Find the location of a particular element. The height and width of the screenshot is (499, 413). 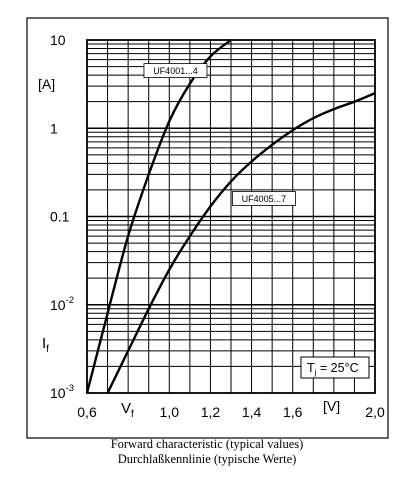

y-tick-label: 10 is located at coordinates (58, 40).